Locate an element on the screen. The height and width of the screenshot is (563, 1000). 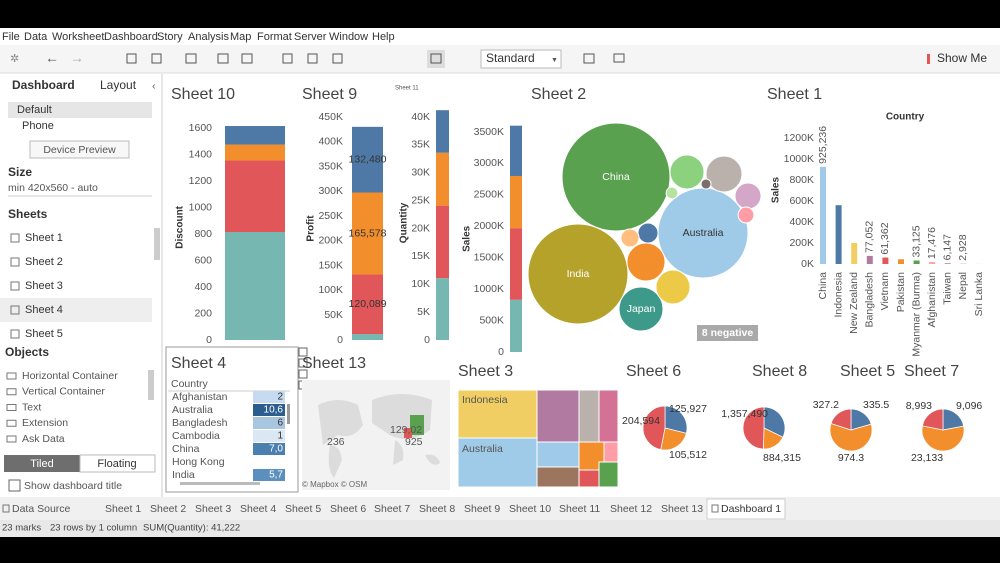
sheet-tab: Sheet 12 is located at coordinates (631, 509).